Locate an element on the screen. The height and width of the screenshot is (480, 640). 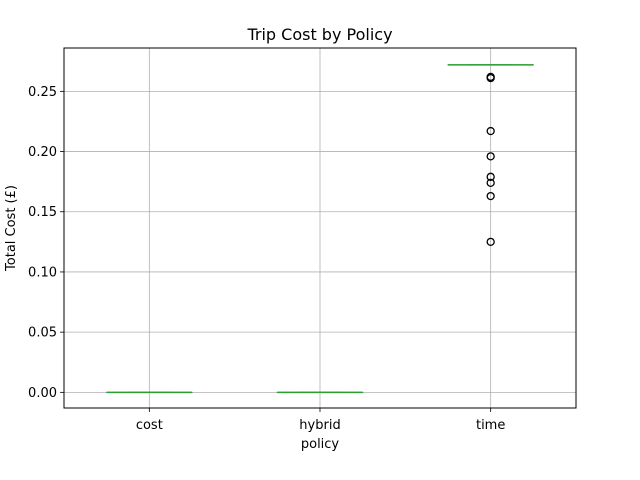
y-tick-label: 0.15 is located at coordinates (42, 212).